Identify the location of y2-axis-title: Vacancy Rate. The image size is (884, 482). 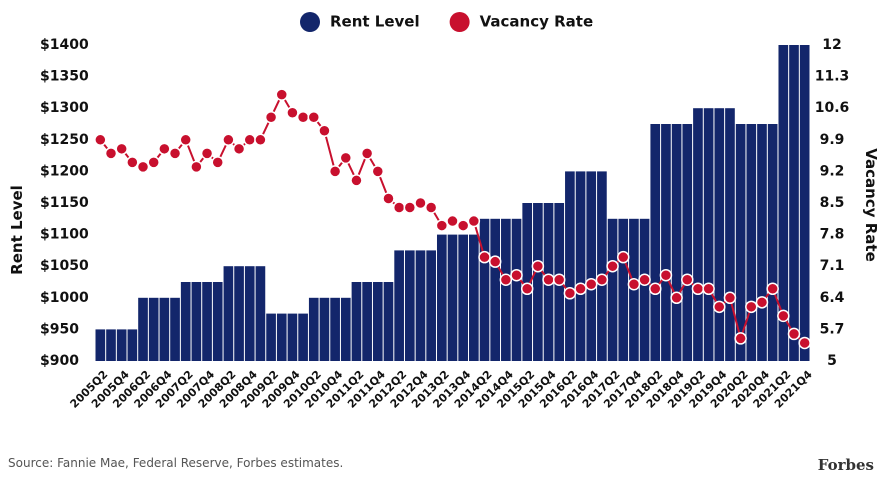
(871, 205).